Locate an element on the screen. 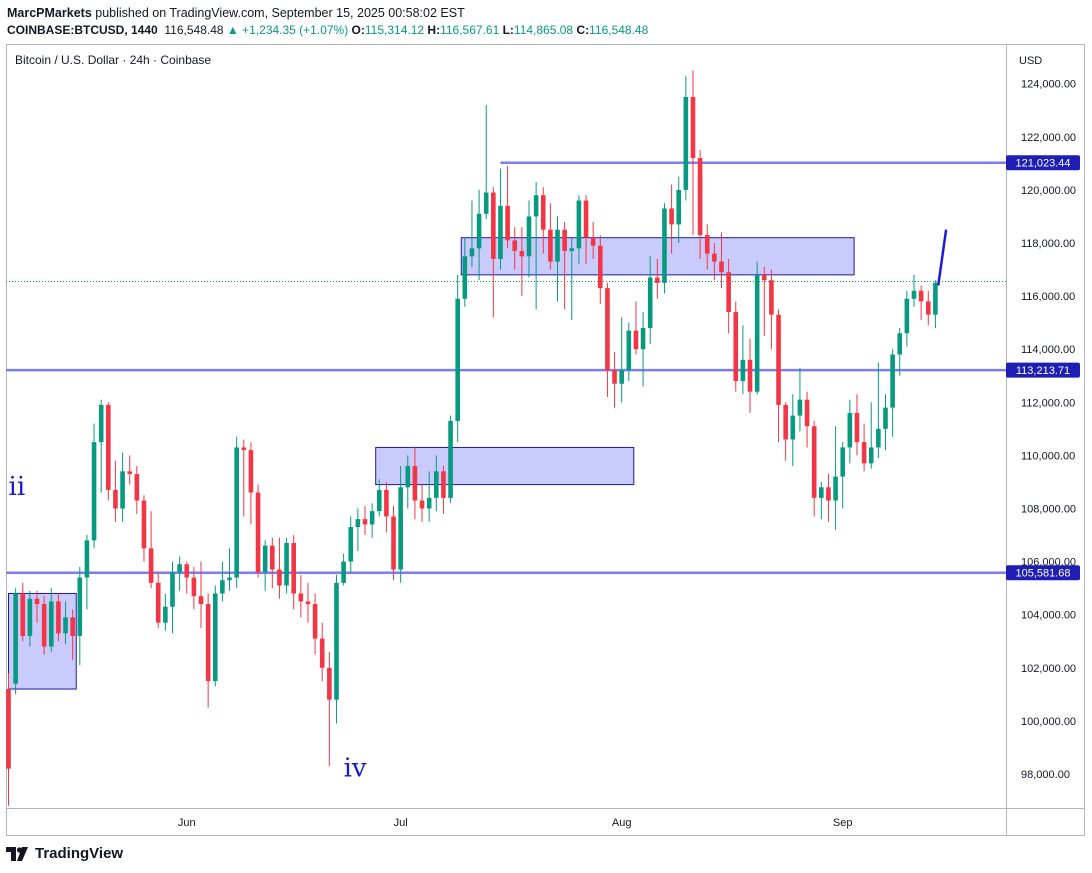 The image size is (1092, 873). currency-label: USD is located at coordinates (1030, 61).